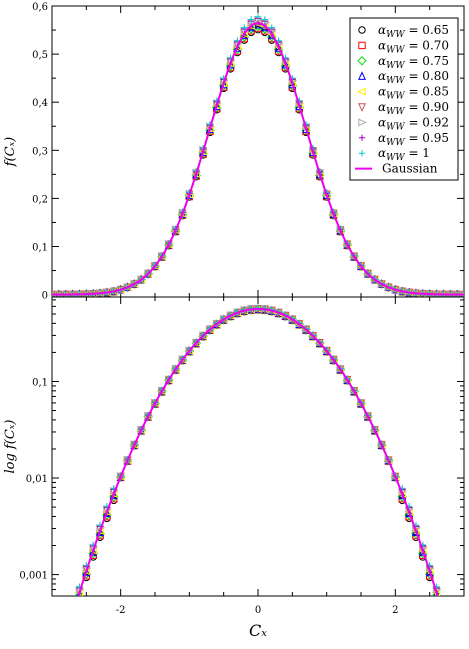  What do you see at coordinates (413, 93) in the screenshot?
I see `legend-label: αWW = 0.85` at bounding box center [413, 93].